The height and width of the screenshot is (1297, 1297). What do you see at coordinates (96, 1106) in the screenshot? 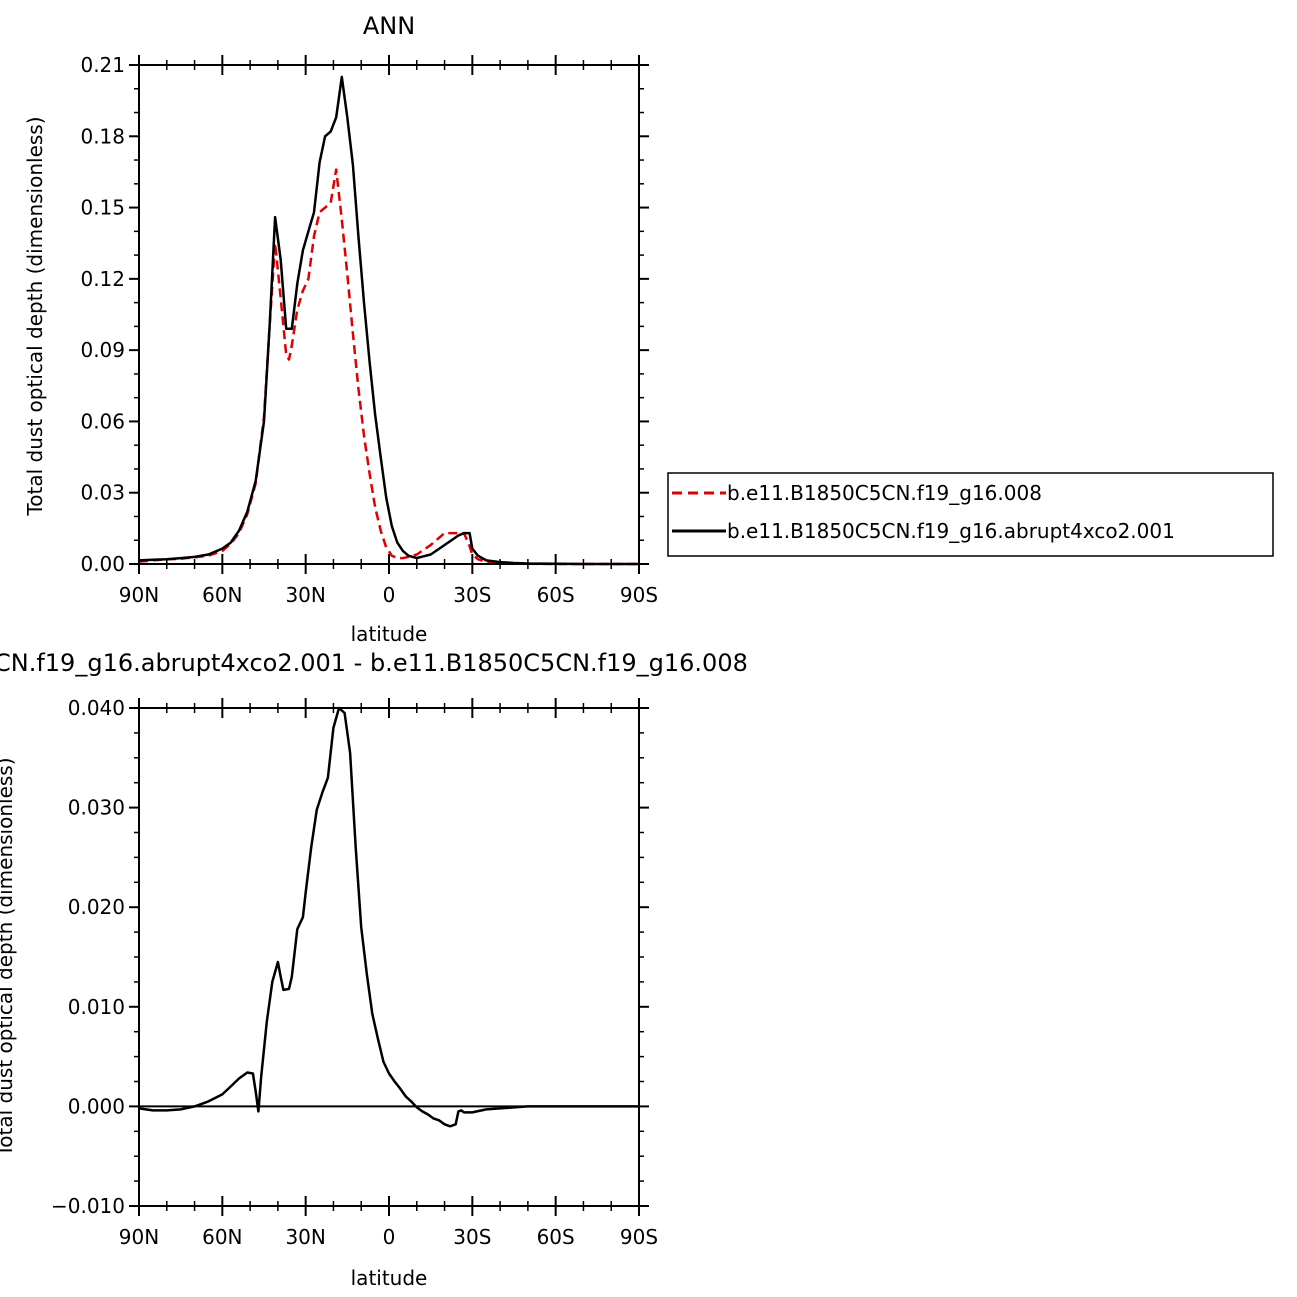
I see `bottom-chart-y-tick-label: 0.000` at bounding box center [96, 1106].